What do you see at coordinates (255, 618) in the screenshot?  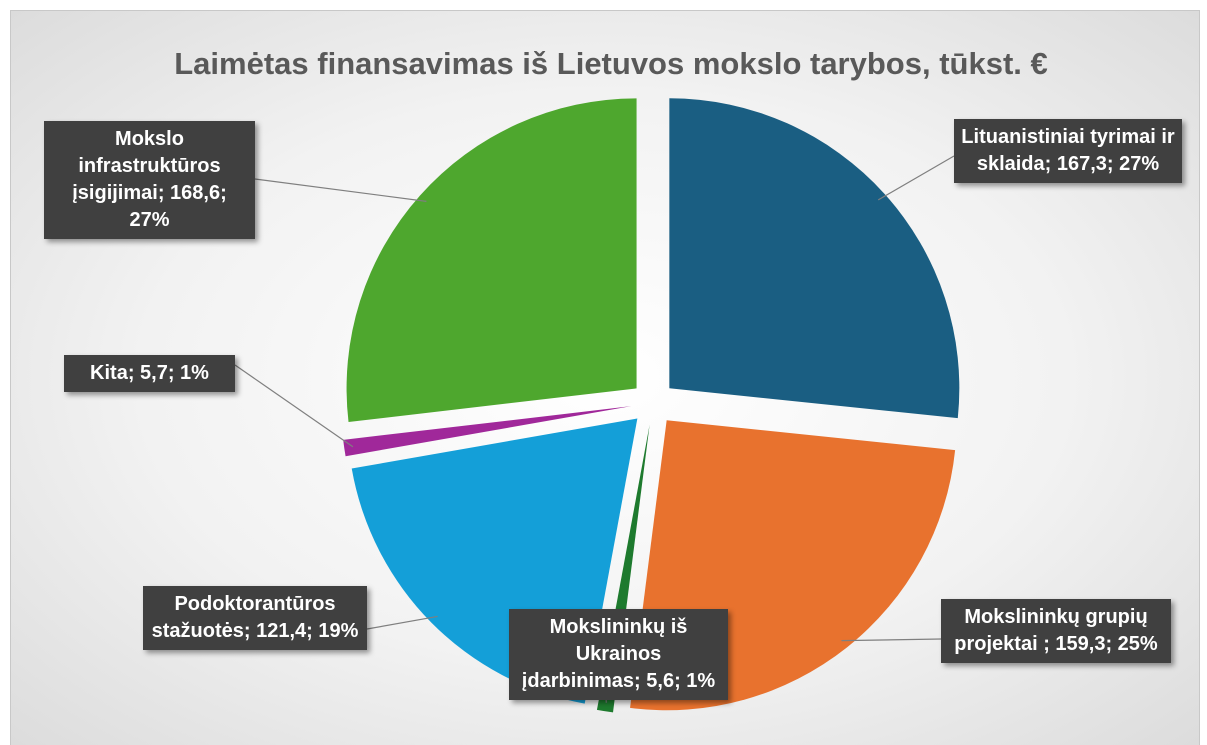 I see `data-label: Podoktorantūros stažuotės; 121,4; 19%` at bounding box center [255, 618].